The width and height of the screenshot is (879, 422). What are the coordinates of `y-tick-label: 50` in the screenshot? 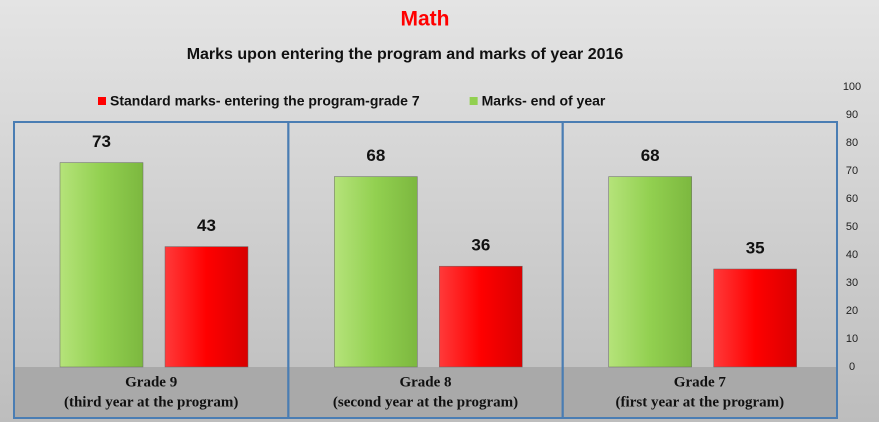 It's located at (852, 227).